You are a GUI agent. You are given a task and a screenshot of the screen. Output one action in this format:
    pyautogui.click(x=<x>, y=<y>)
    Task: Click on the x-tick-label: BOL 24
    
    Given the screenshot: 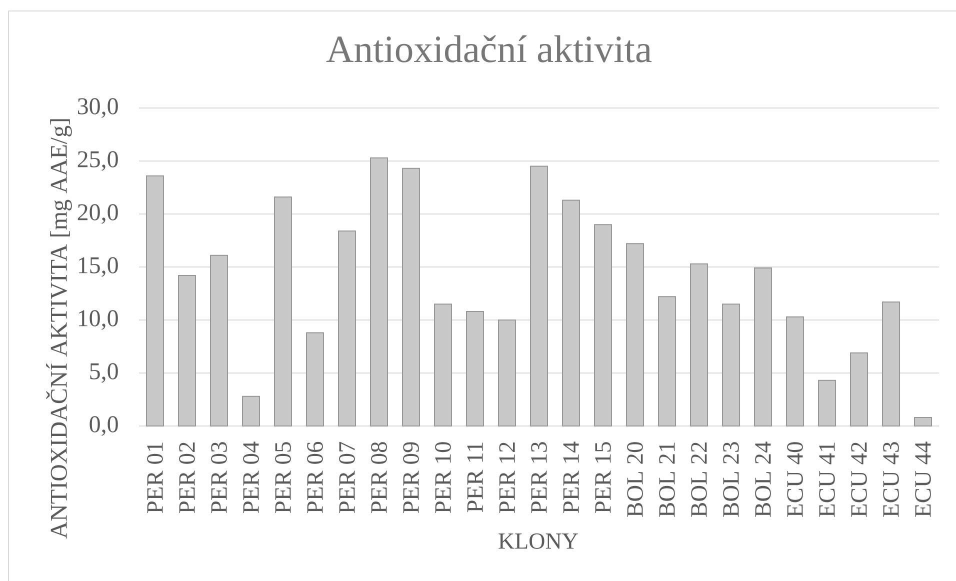 What is the action you would take?
    pyautogui.click(x=763, y=479)
    